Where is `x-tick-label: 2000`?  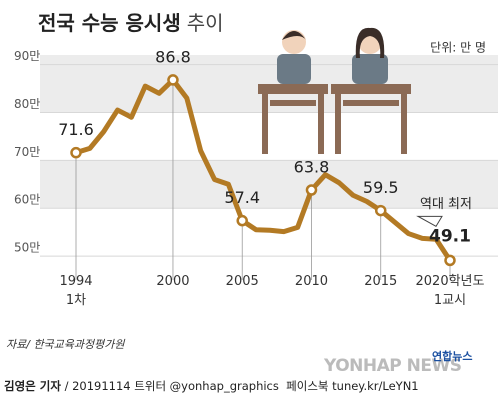 x-tick-label: 2000 is located at coordinates (173, 281).